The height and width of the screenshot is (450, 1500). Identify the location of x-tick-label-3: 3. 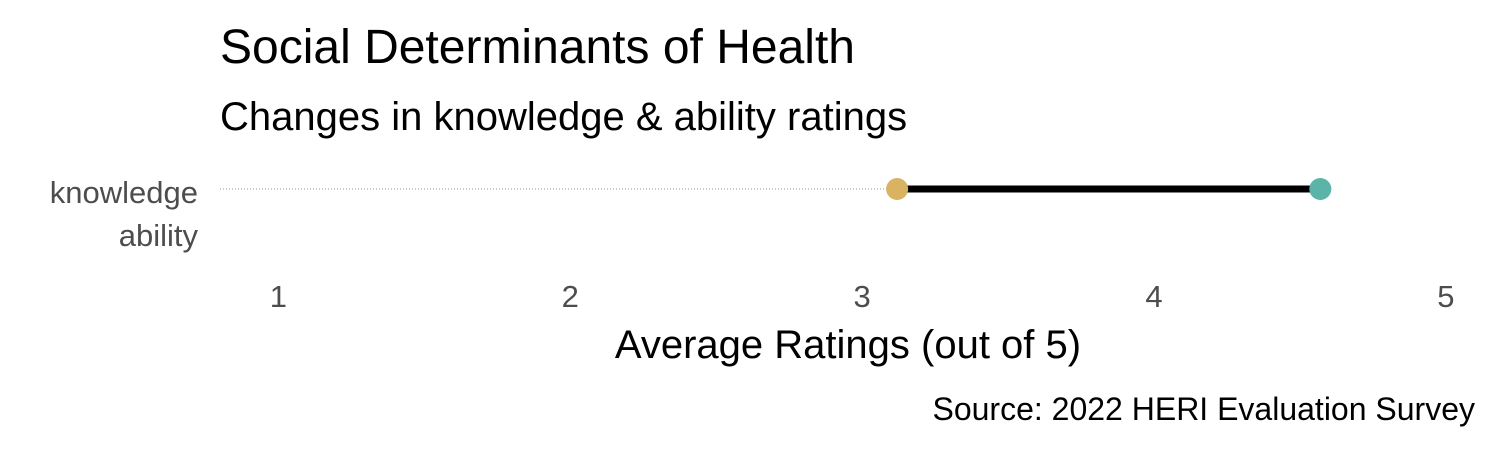
(861, 296).